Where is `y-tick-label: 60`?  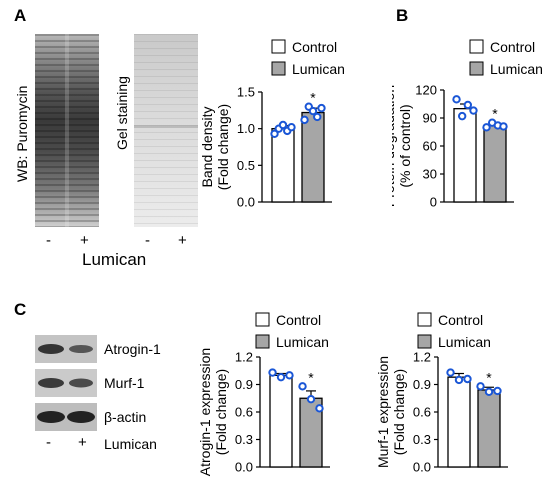 y-tick-label: 60 is located at coordinates (430, 146).